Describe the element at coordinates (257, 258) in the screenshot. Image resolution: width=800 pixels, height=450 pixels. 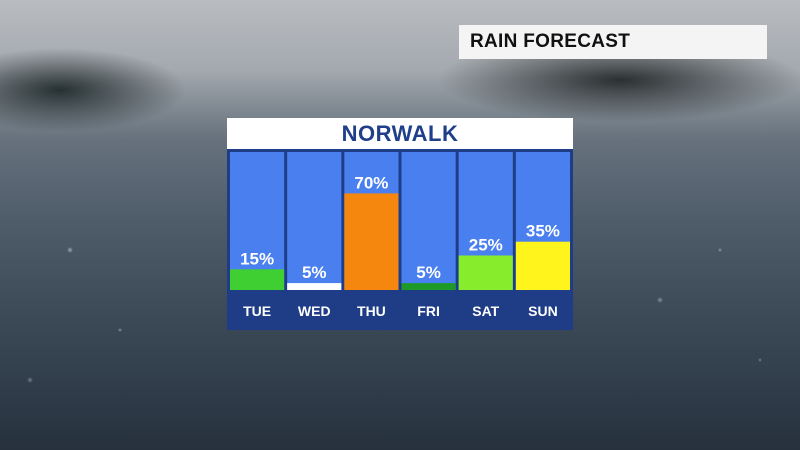
I see `value-label-tue: 15%` at that location.